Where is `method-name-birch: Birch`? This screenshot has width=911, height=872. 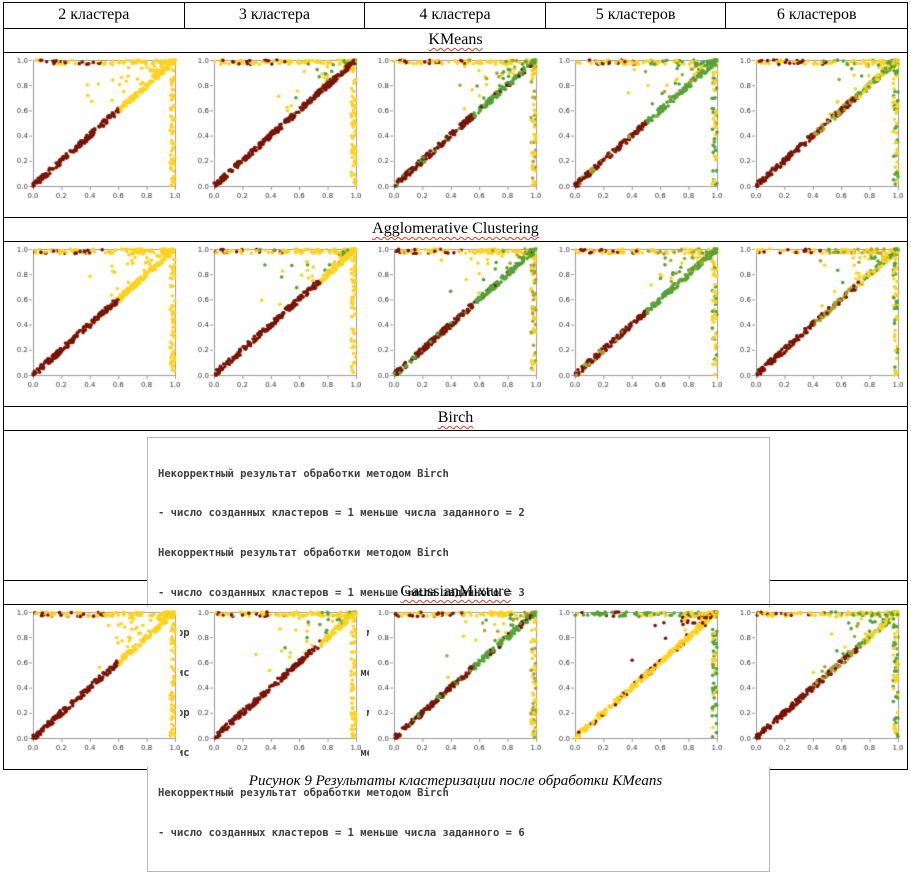
method-name-birch: Birch is located at coordinates (455, 417).